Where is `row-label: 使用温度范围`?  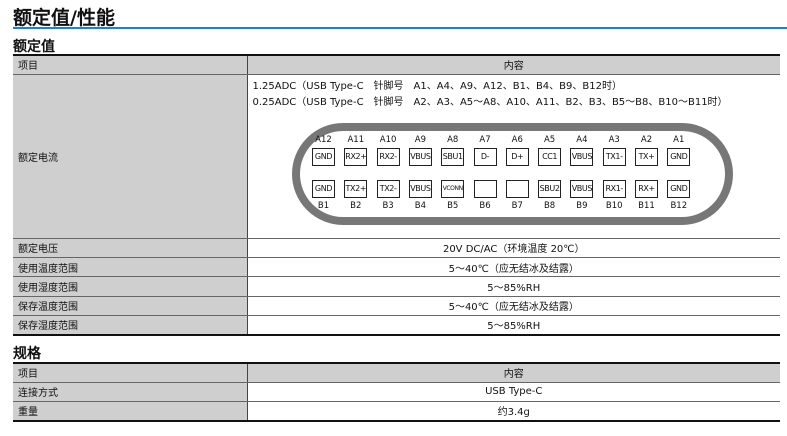
row-label: 使用温度范围 is located at coordinates (130, 267).